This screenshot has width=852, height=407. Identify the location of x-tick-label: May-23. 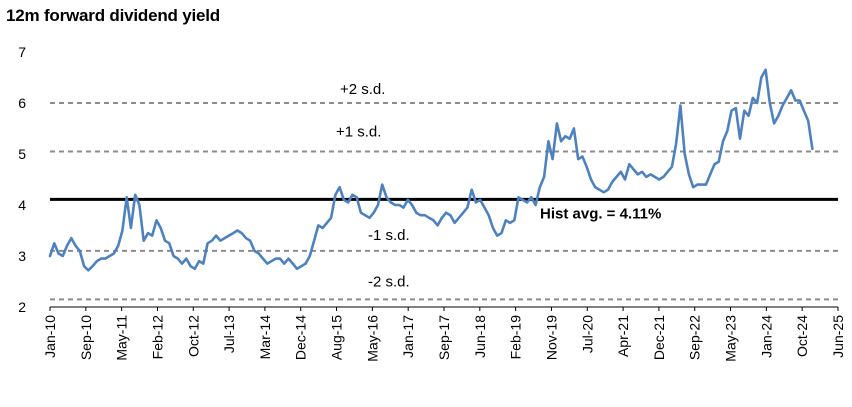
(731, 338).